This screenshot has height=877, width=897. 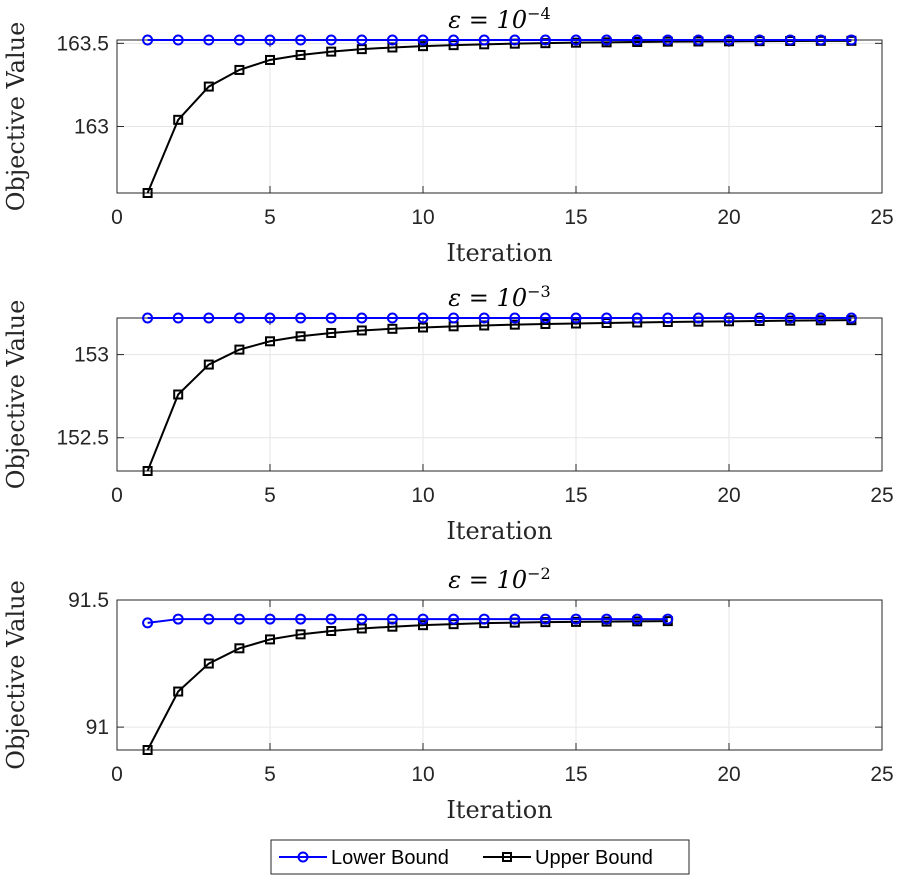 I want to click on y-tick-label: 153, so click(x=91, y=355).